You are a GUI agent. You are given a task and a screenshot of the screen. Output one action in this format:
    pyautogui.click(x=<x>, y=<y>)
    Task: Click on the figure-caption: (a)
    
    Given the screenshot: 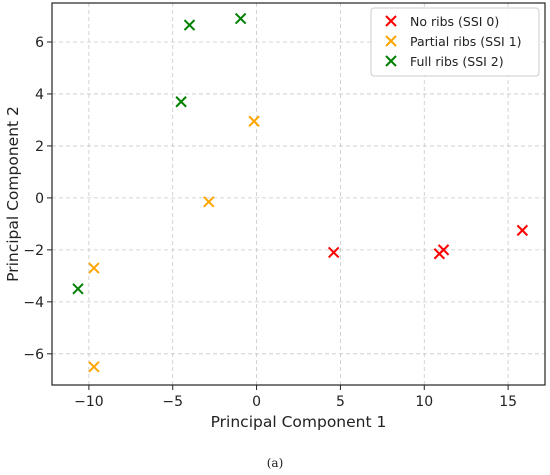 What is the action you would take?
    pyautogui.click(x=275, y=463)
    